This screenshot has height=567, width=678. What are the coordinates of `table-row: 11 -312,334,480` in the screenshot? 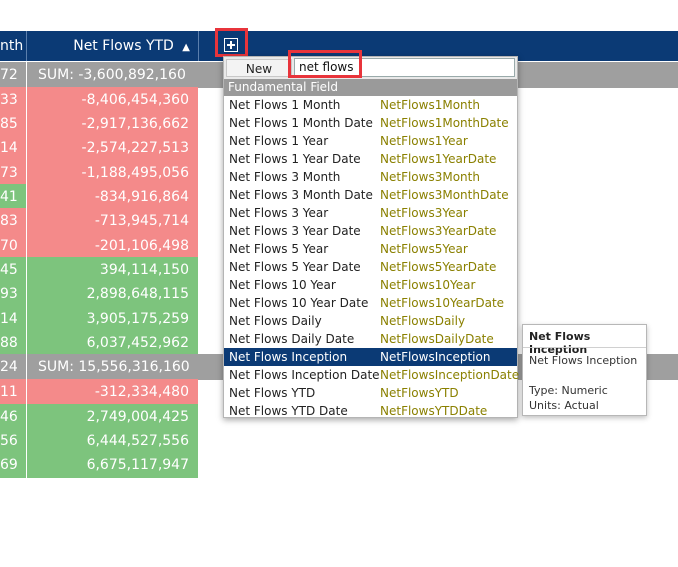 It's located at (99, 392).